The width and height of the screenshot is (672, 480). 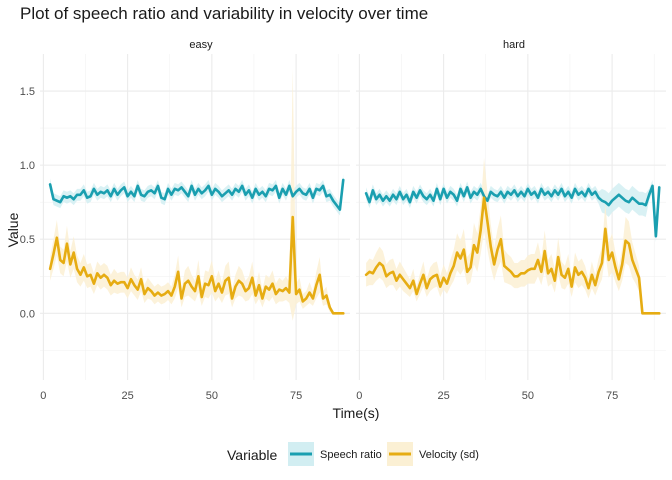 What do you see at coordinates (27, 92) in the screenshot?
I see `y-tick-label: 1.5` at bounding box center [27, 92].